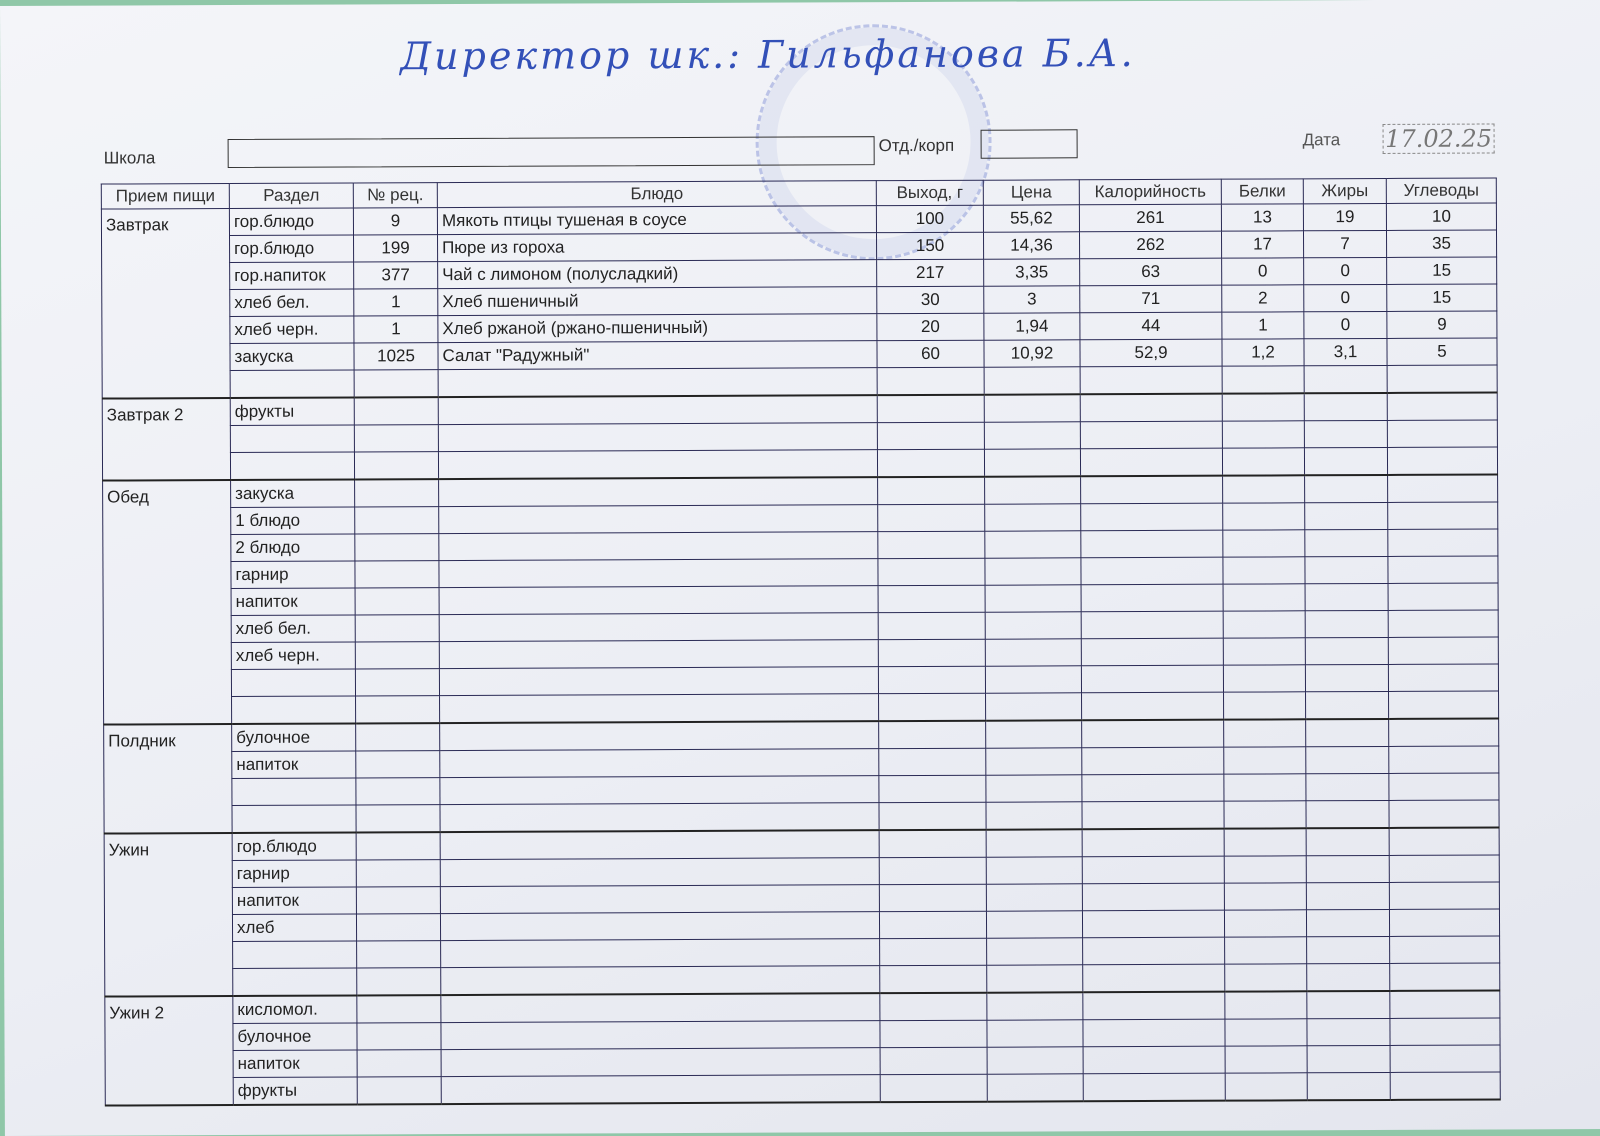 This screenshot has width=1600, height=1136. What do you see at coordinates (930, 354) in the screenshot?
I see `table-cell: 60` at bounding box center [930, 354].